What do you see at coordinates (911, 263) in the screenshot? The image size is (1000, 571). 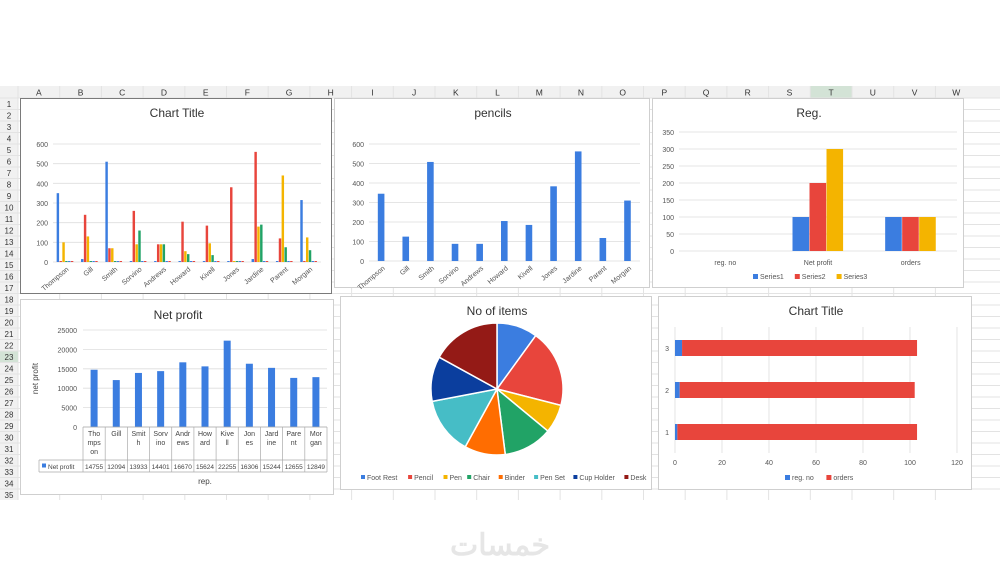 I see `x-tick-label: orders` at bounding box center [911, 263].